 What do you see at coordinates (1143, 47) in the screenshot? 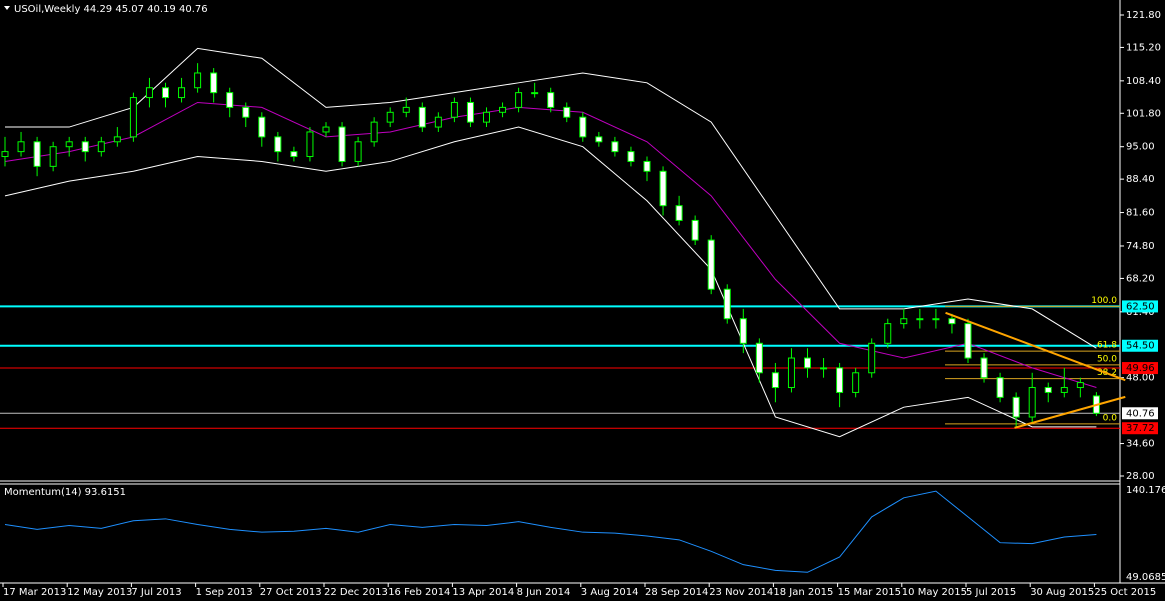
I see `y-tick-label: 115.20` at bounding box center [1143, 47].